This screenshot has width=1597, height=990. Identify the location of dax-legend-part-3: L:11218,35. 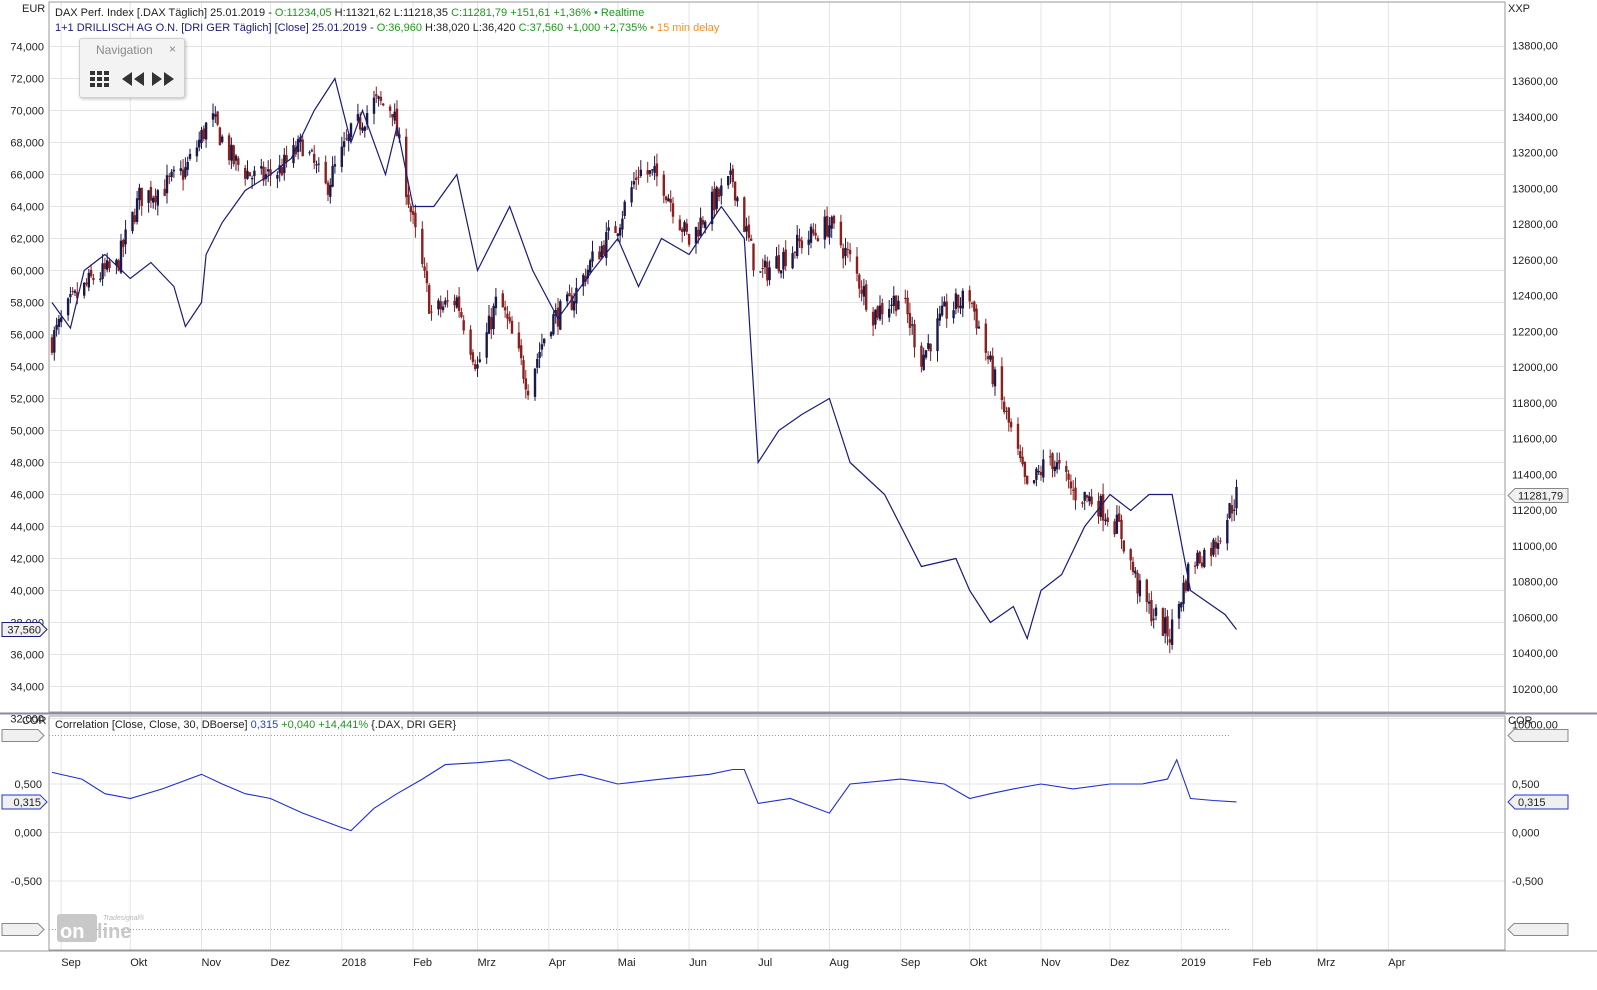
(422, 13).